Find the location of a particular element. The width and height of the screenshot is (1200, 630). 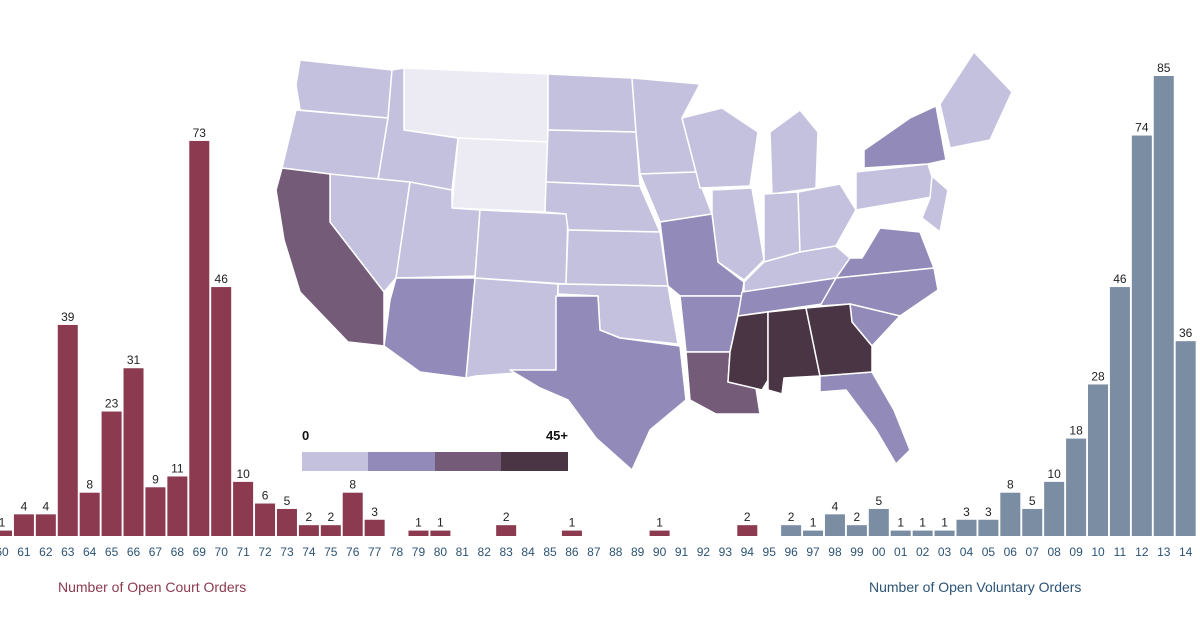

court-orders-tick-71: 71 is located at coordinates (243, 552).